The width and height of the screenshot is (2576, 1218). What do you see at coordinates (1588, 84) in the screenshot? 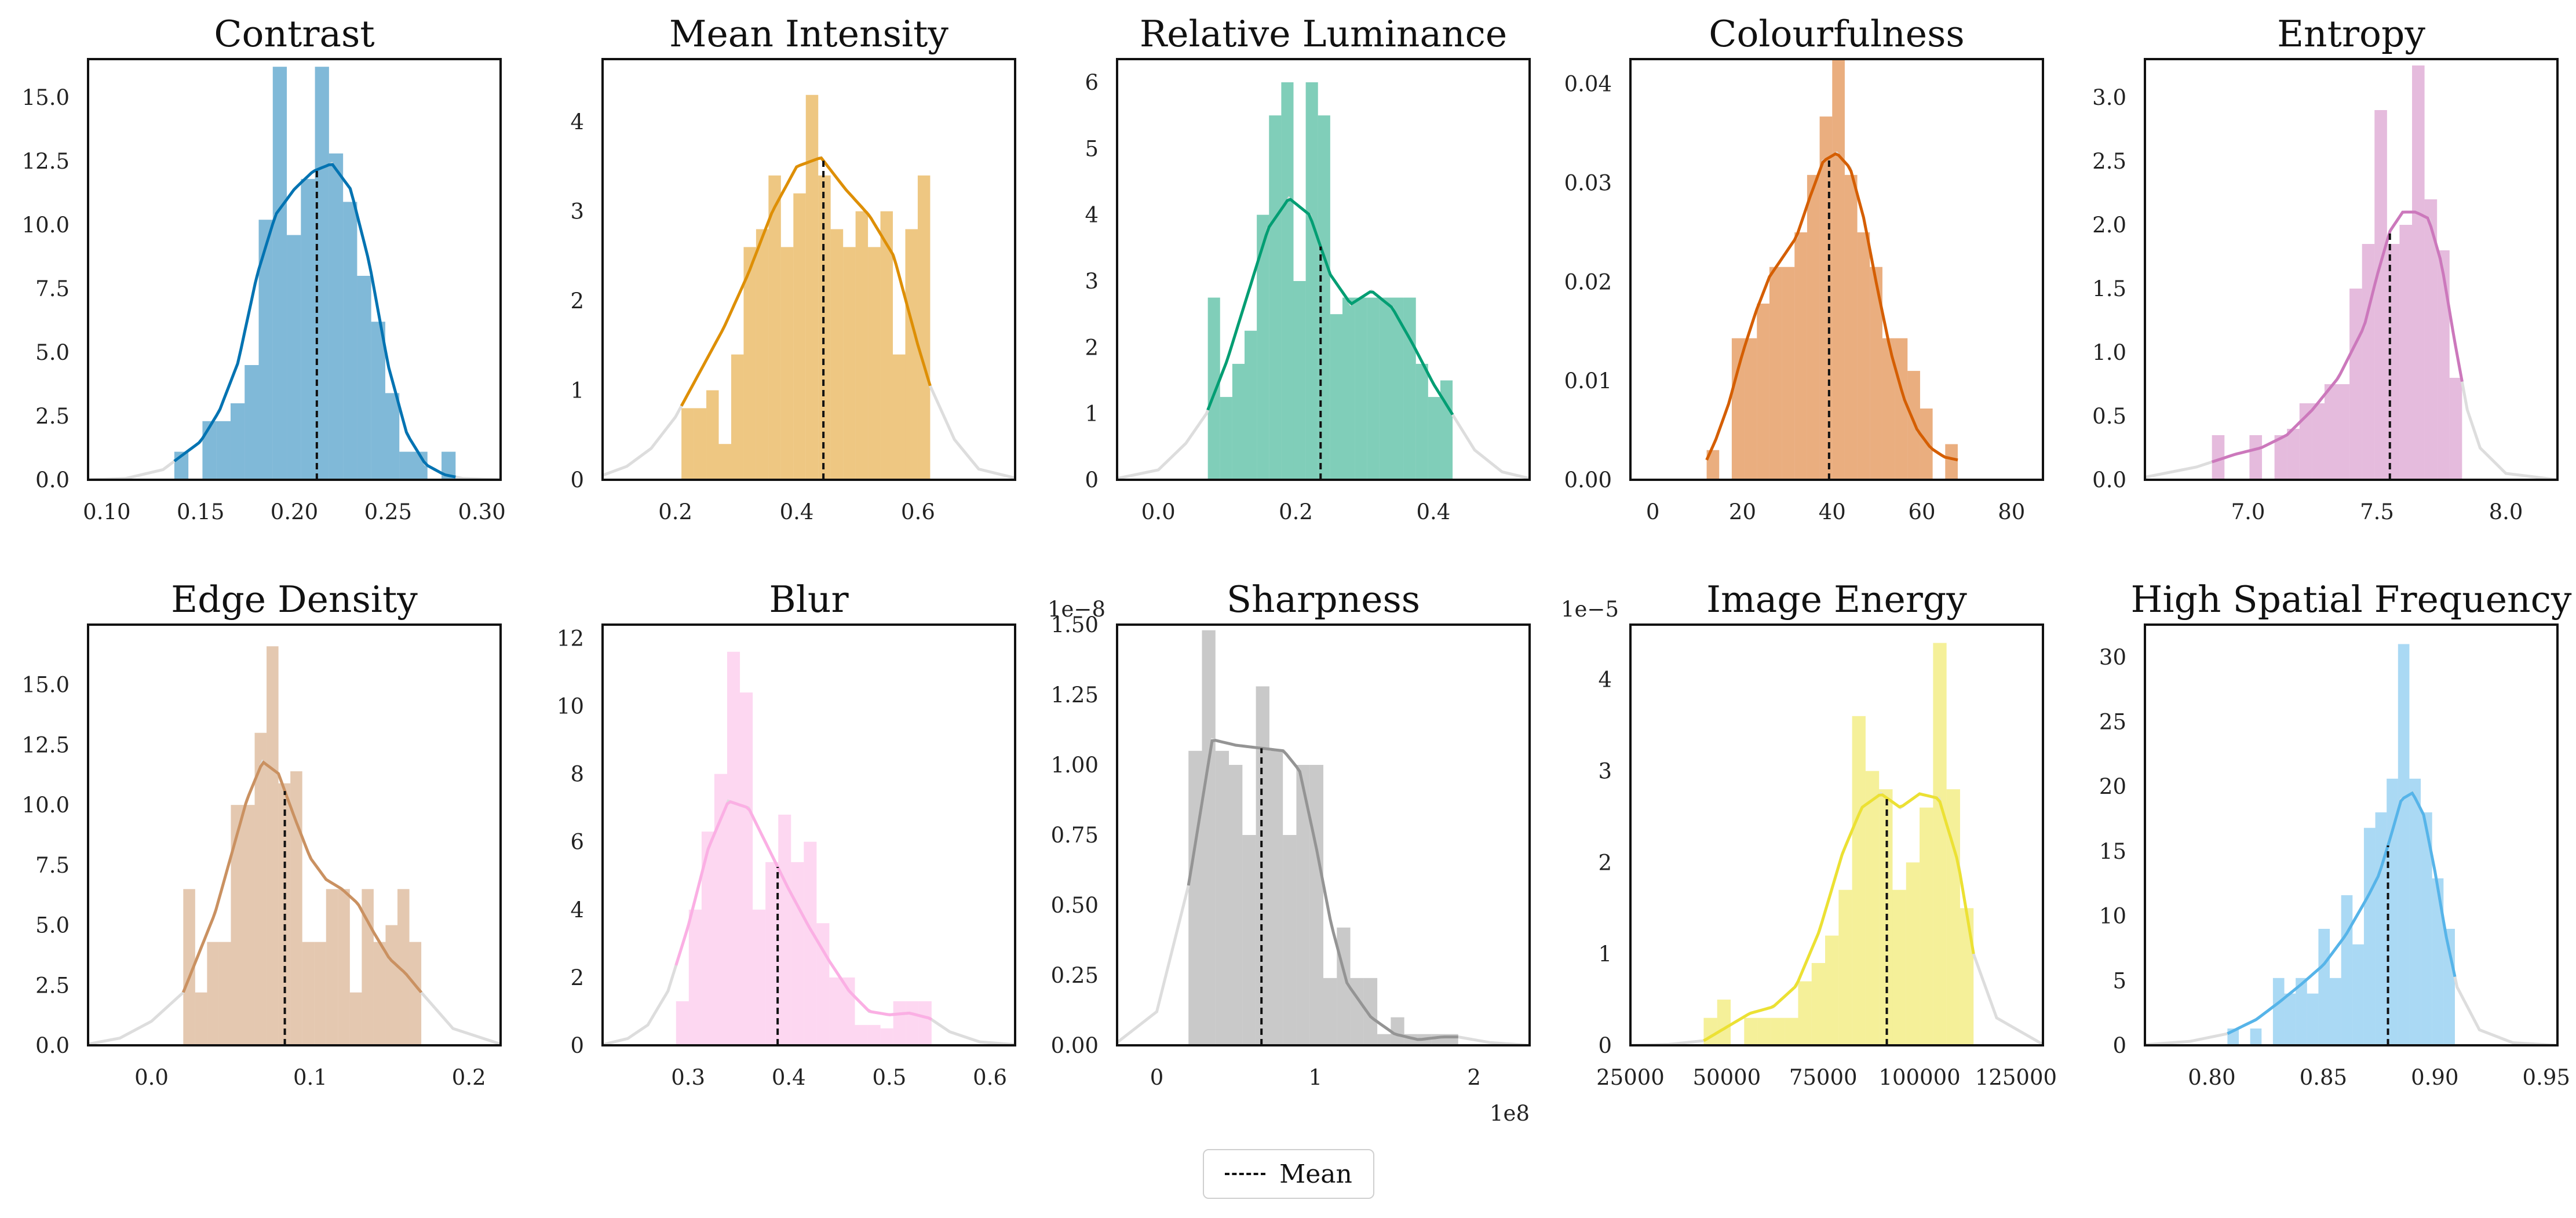
I see `y-tick-label: 0.04` at bounding box center [1588, 84].